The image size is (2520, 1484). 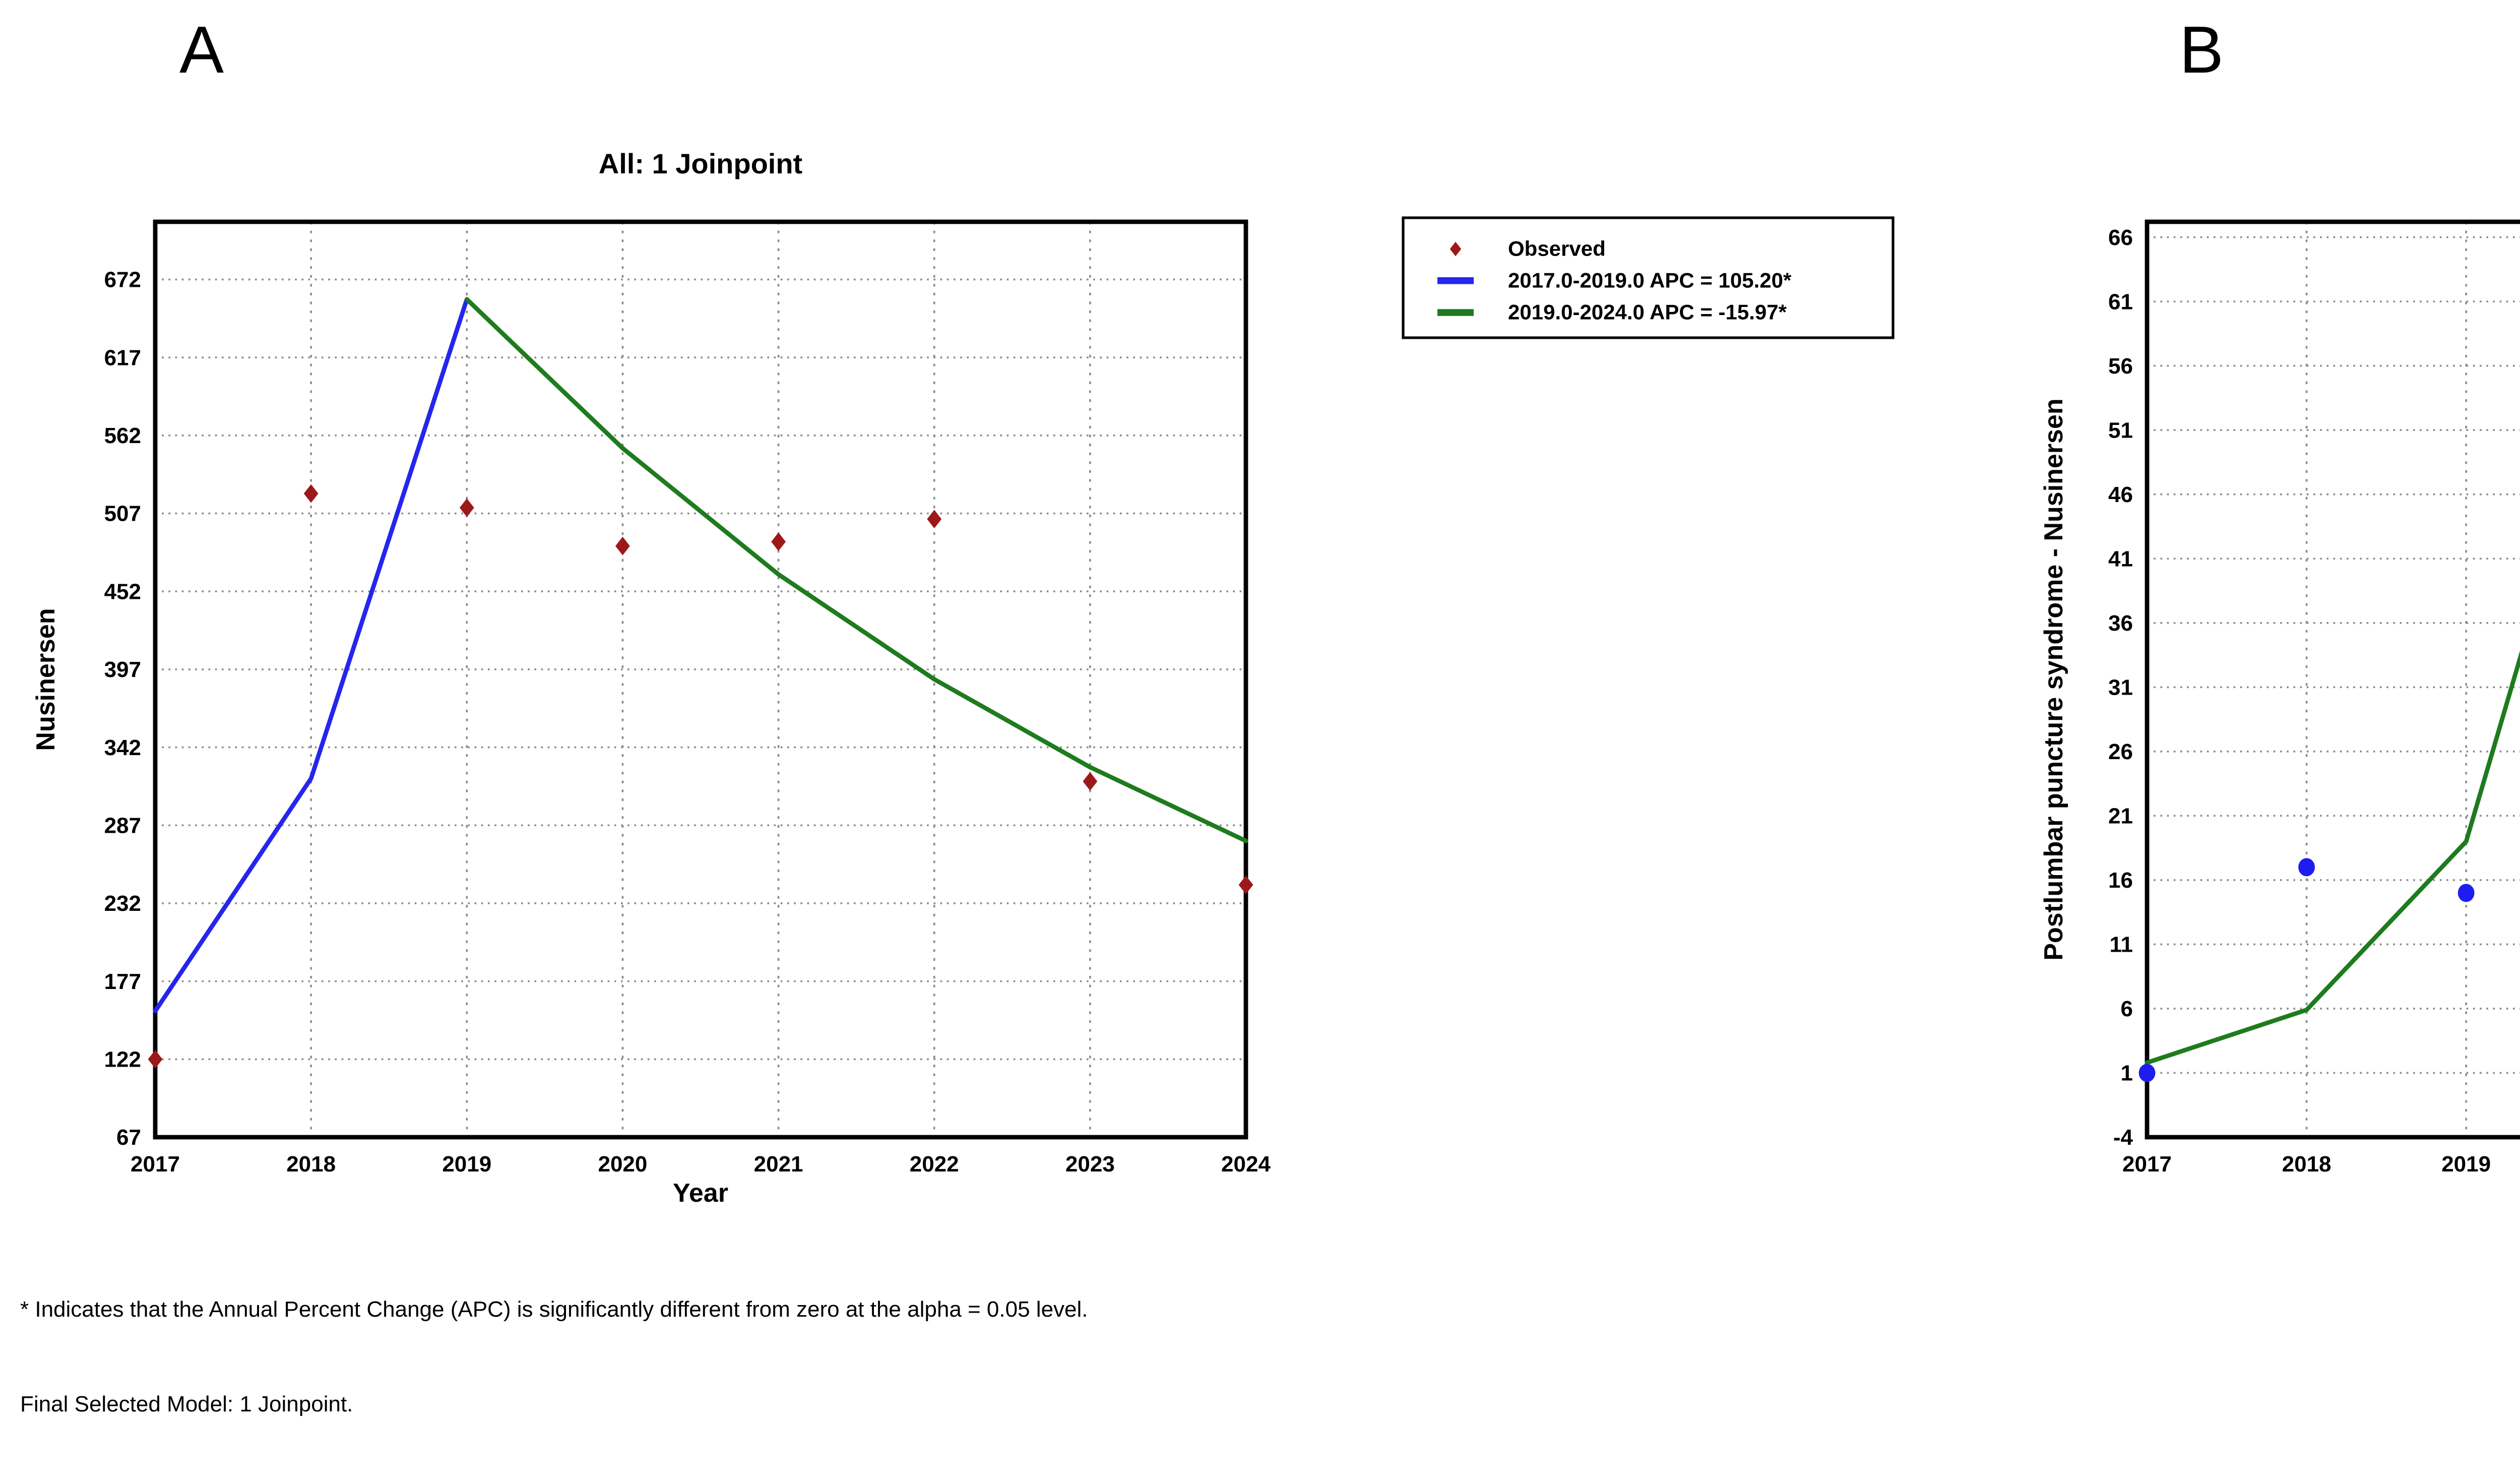 I want to click on observed-point-2020, so click(x=622, y=545).